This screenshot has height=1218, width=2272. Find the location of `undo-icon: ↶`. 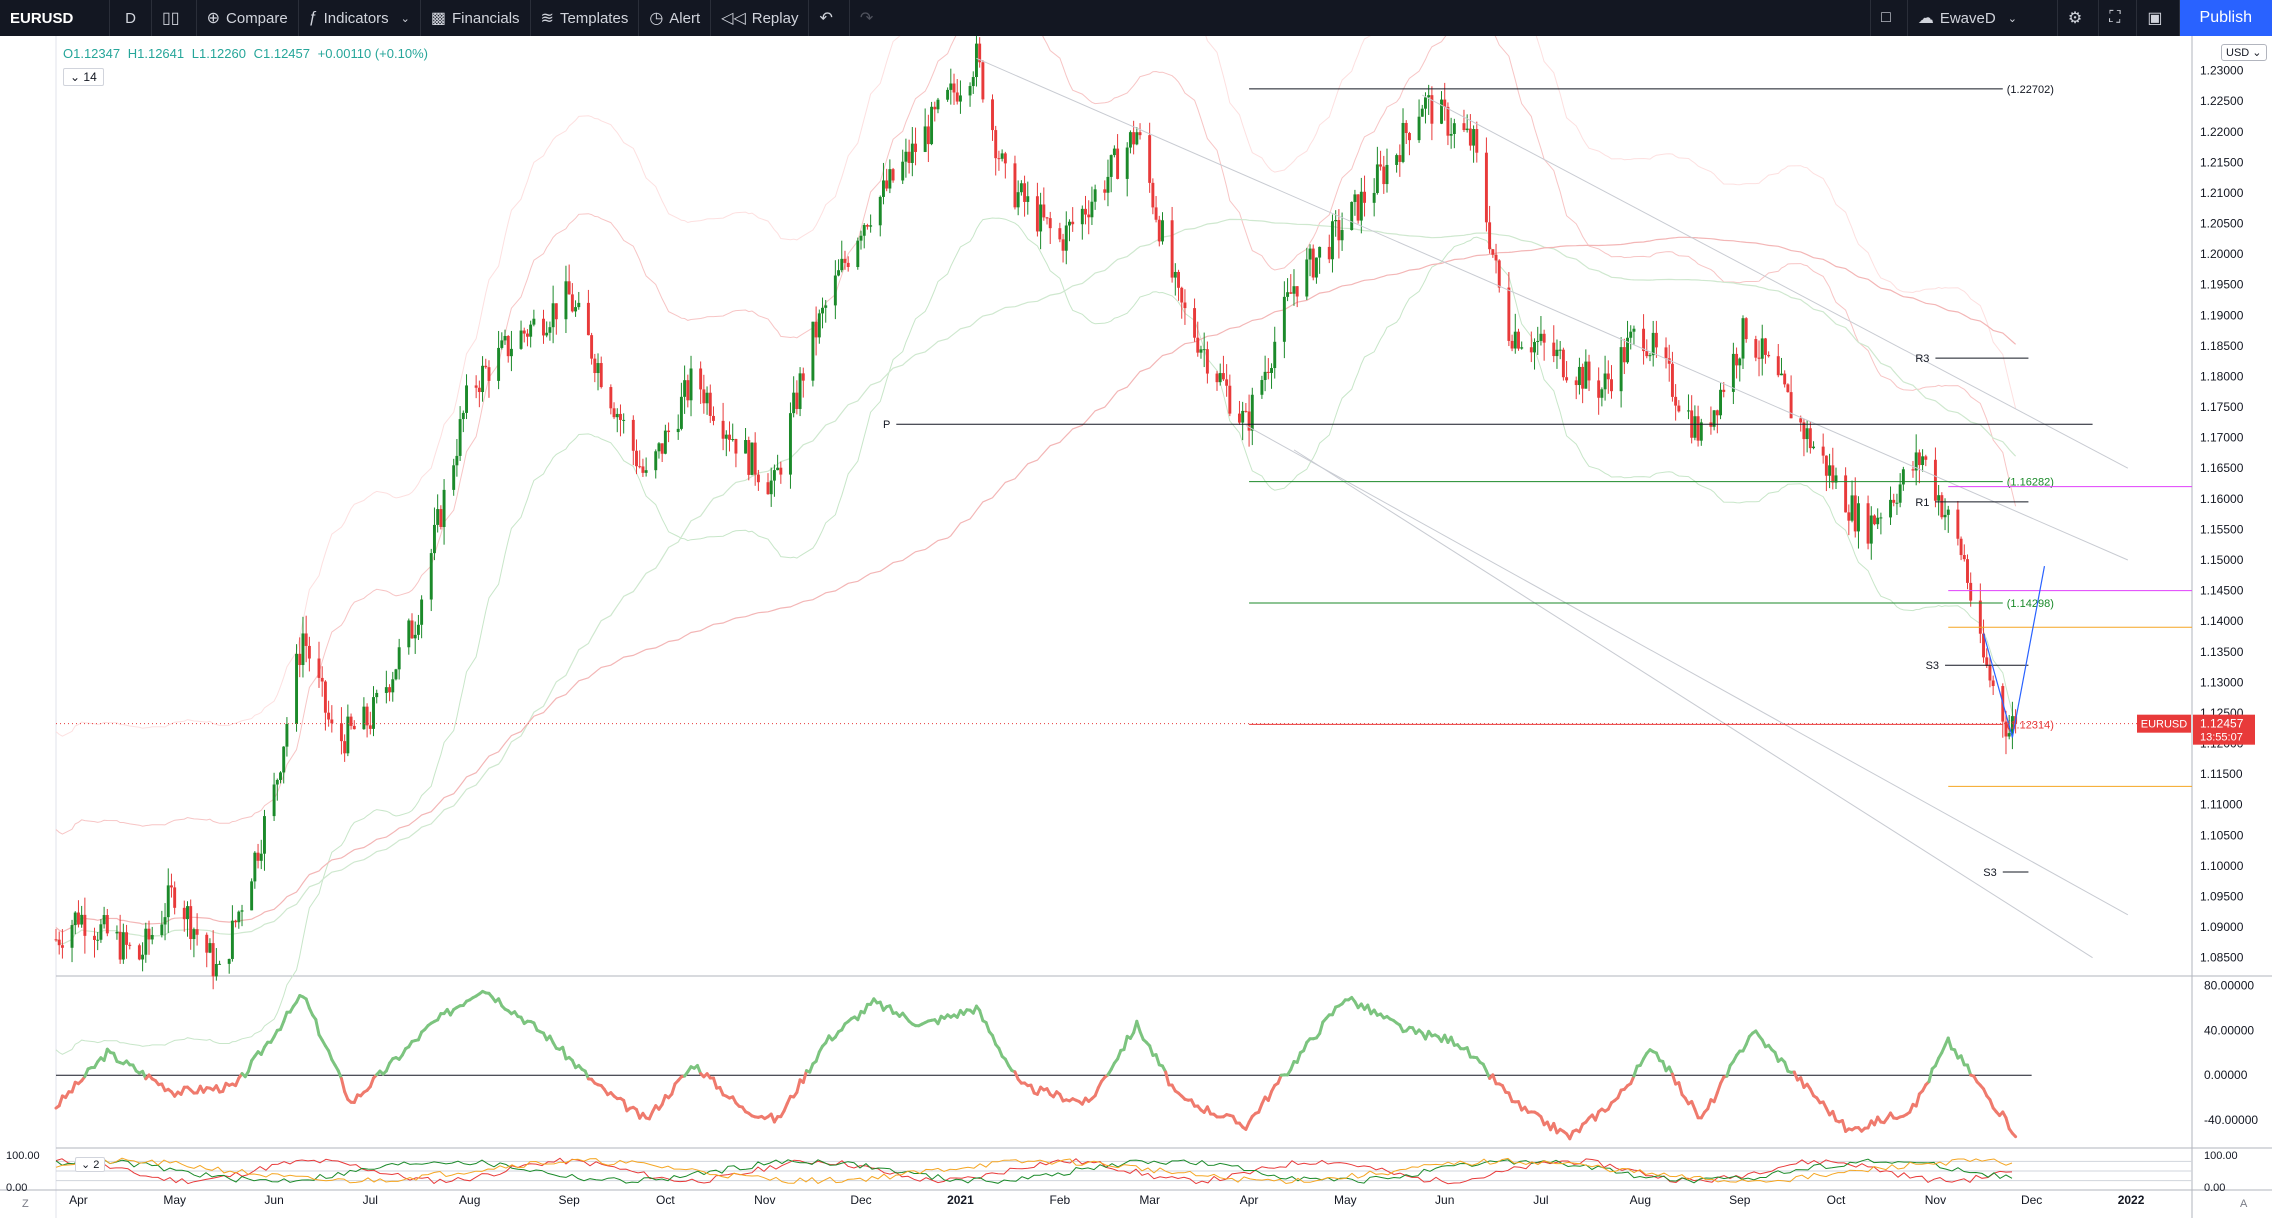

undo-icon: ↶ is located at coordinates (826, 18).